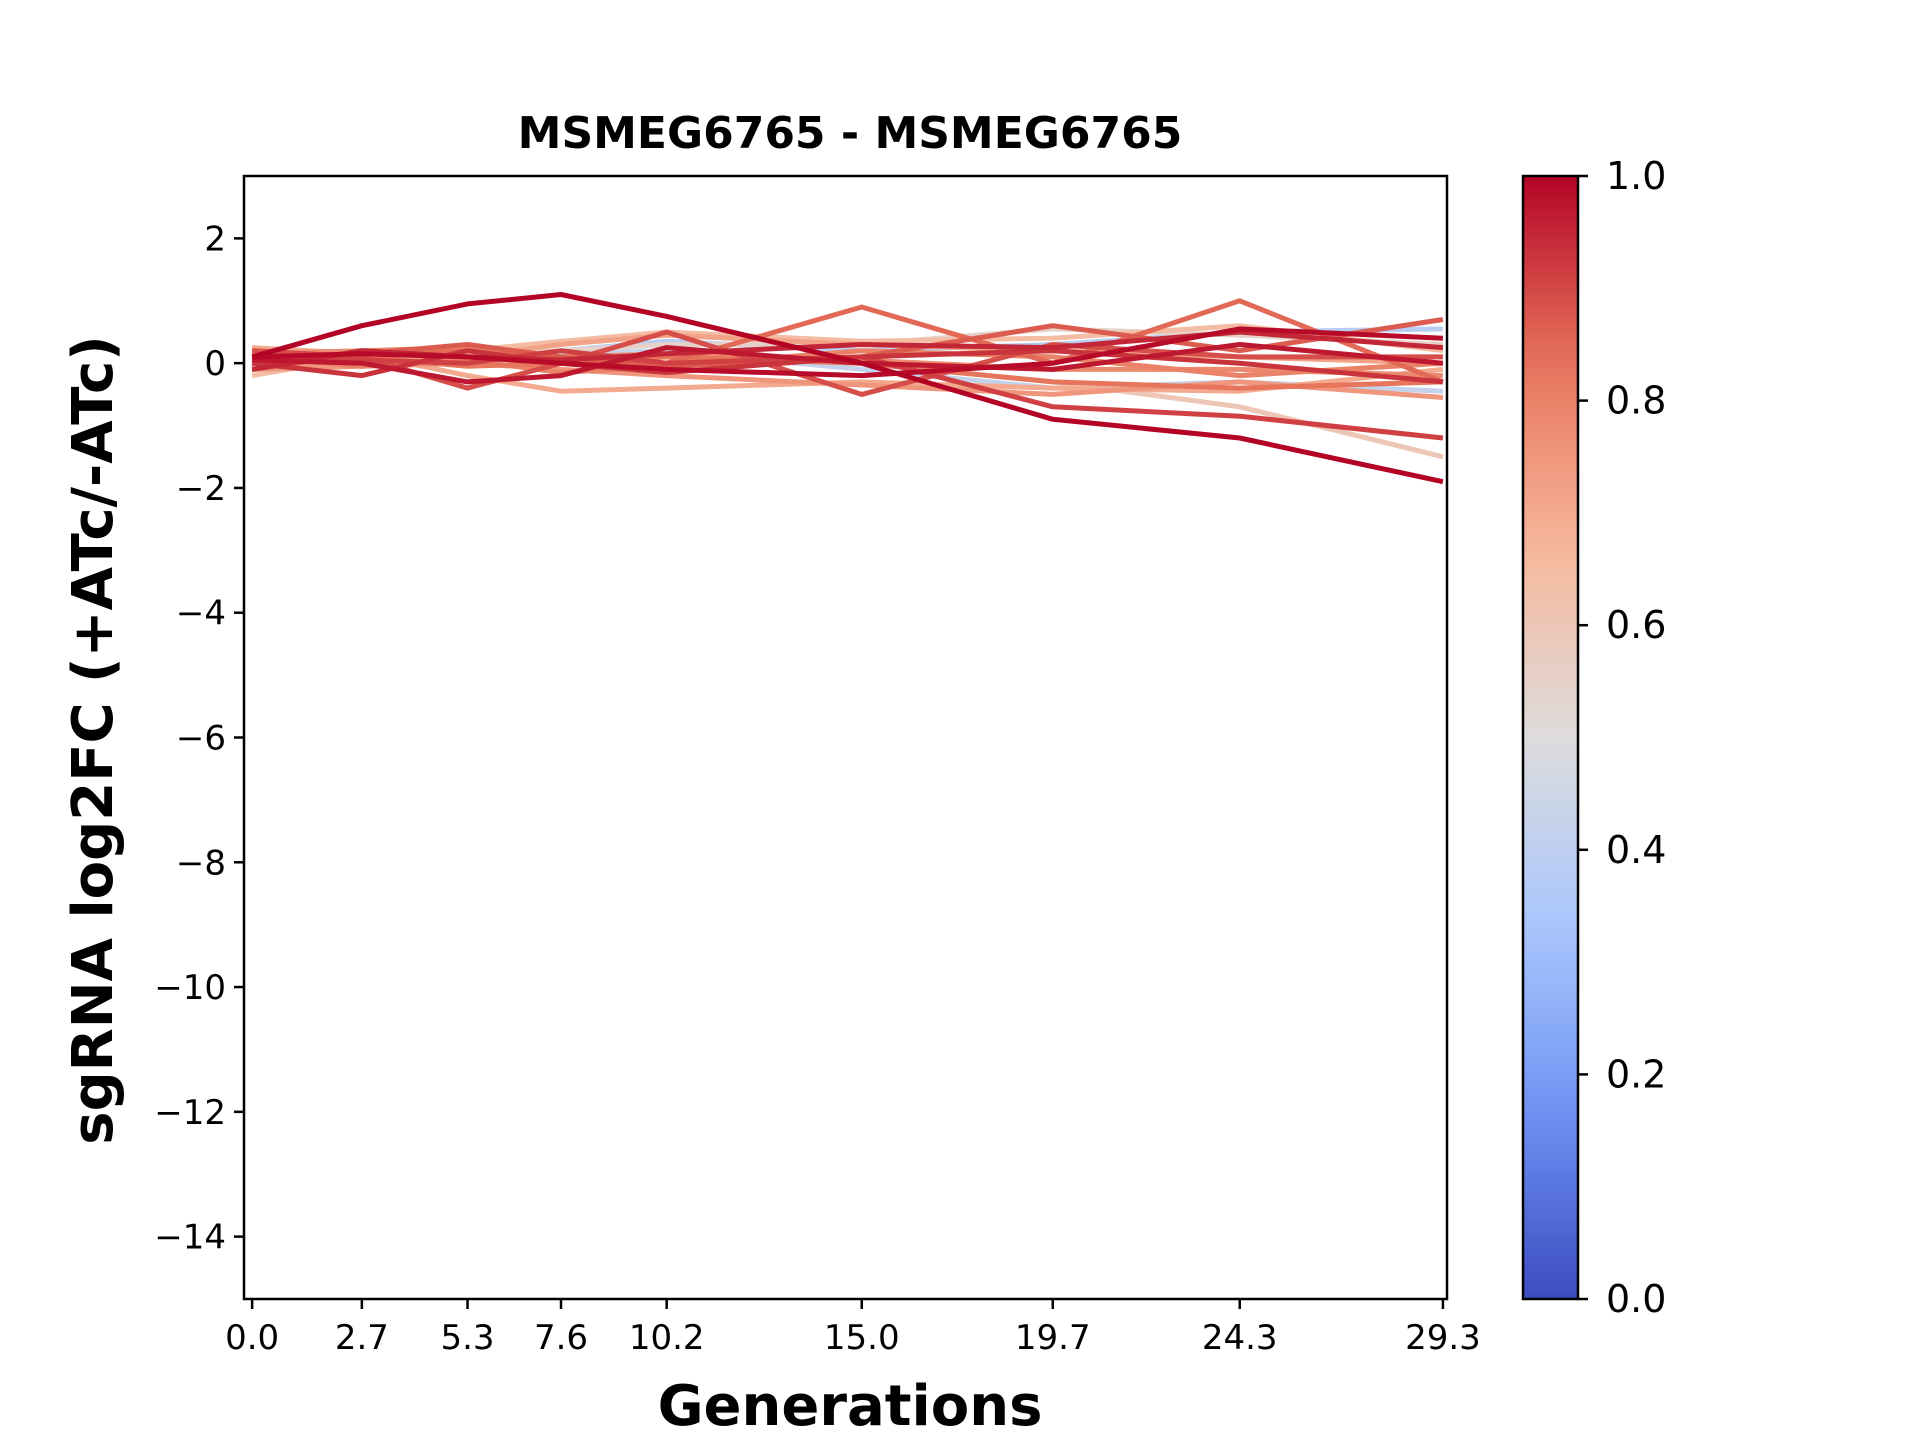 Image resolution: width=1920 pixels, height=1440 pixels. I want to click on x-tick-label: 29.3, so click(1443, 1338).